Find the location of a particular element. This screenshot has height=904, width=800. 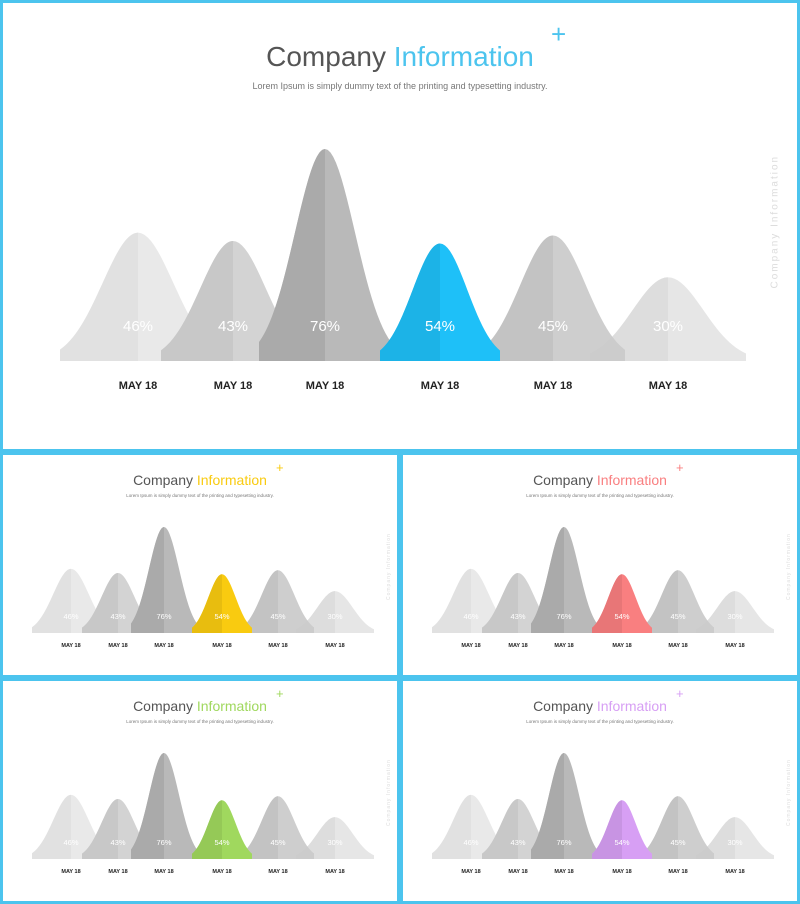

value-label: 45% is located at coordinates (677, 842).